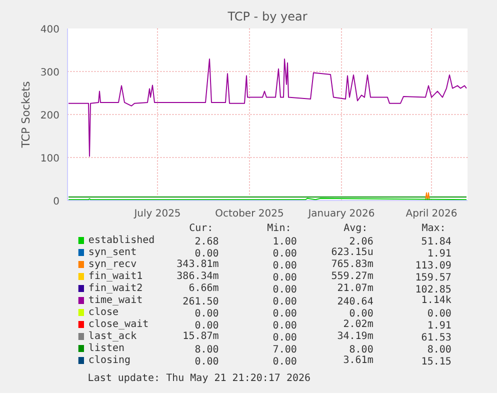 The height and width of the screenshot is (395, 497). What do you see at coordinates (432, 214) in the screenshot?
I see `x-tick-label: April 2026` at bounding box center [432, 214].